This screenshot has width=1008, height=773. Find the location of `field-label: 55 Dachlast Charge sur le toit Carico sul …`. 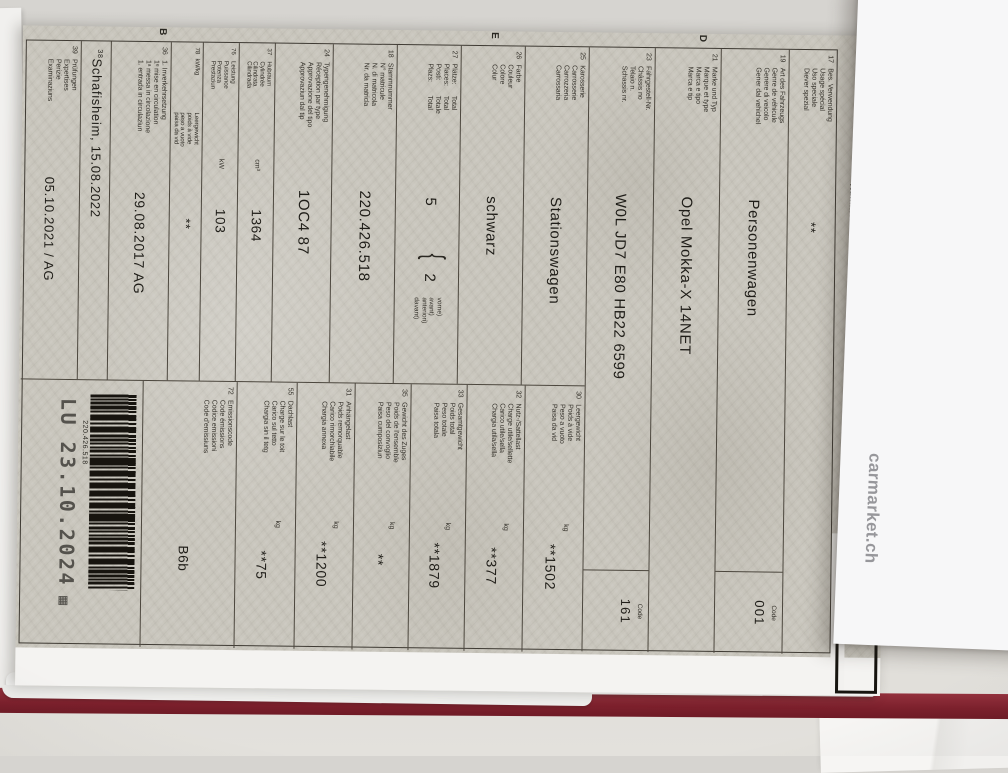

field-label: 55 Dachlast Charge sur le toit Carico sul … is located at coordinates (277, 420).